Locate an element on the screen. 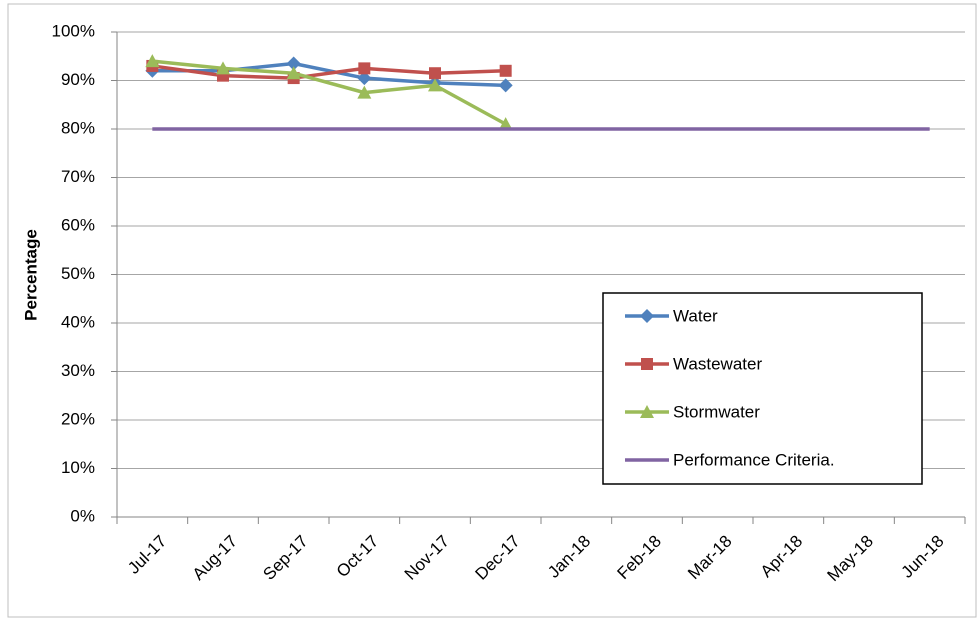  y-tick-label: 50% is located at coordinates (78, 273).